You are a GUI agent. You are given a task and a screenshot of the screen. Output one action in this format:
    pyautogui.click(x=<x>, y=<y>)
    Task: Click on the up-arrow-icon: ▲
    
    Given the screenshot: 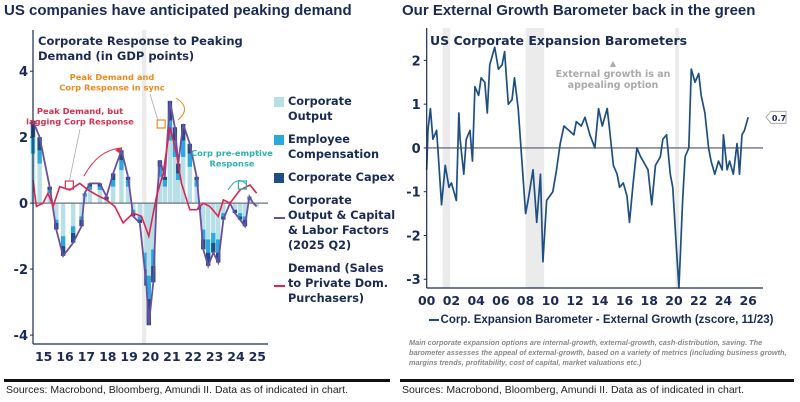 What is the action you would take?
    pyautogui.click(x=613, y=63)
    